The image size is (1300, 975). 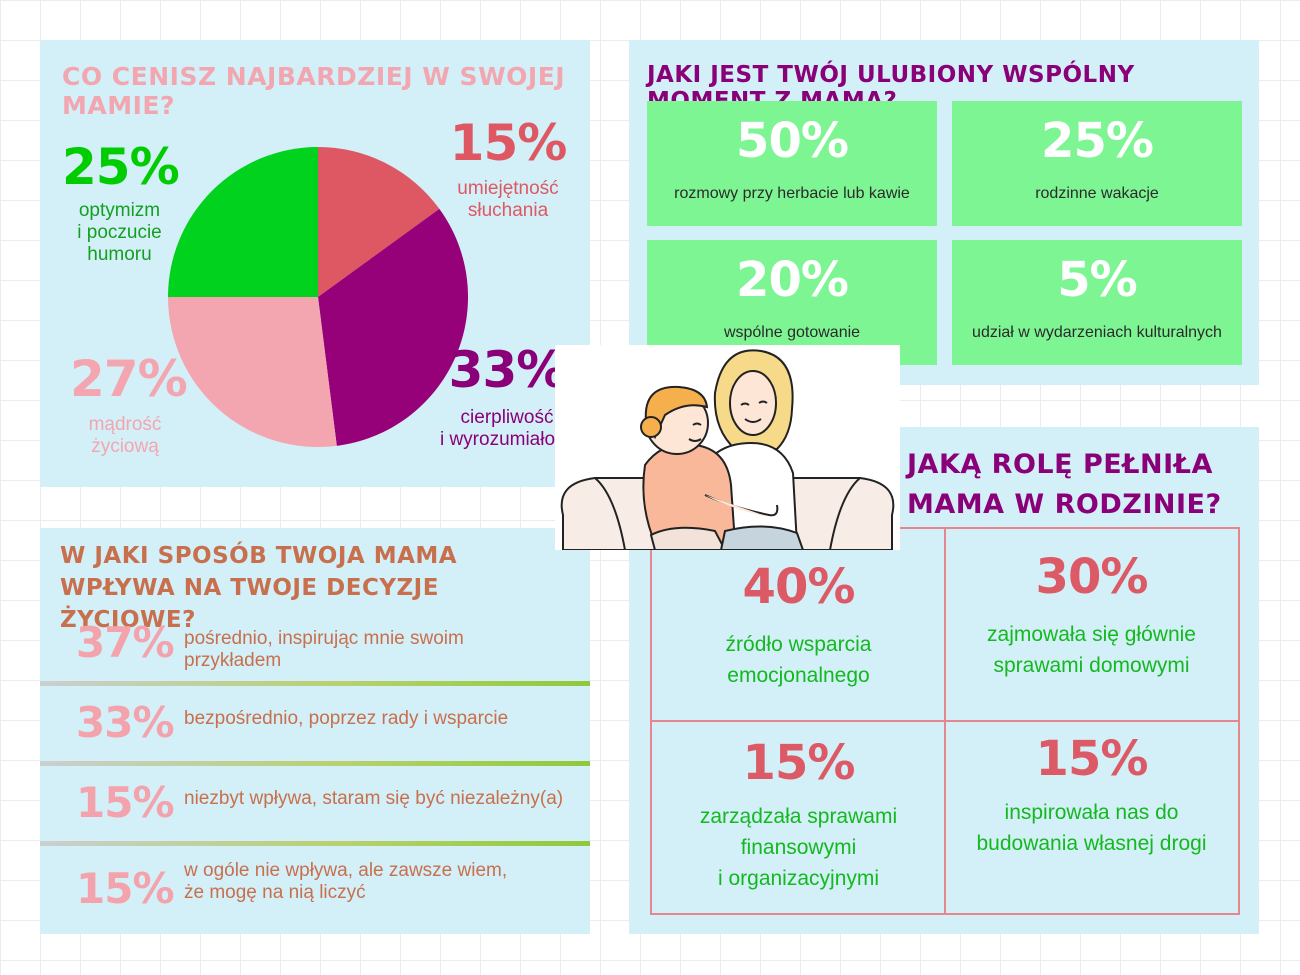 What do you see at coordinates (121, 167) in the screenshot?
I see `pct-optimism: 25%` at bounding box center [121, 167].